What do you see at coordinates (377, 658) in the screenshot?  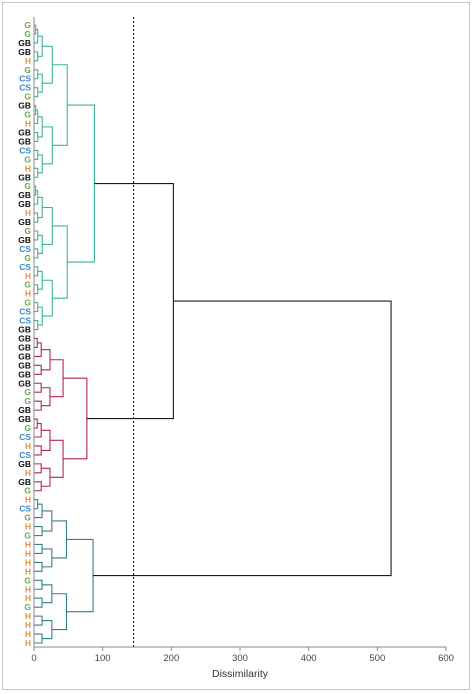 I see `x-tick-label: 500` at bounding box center [377, 658].